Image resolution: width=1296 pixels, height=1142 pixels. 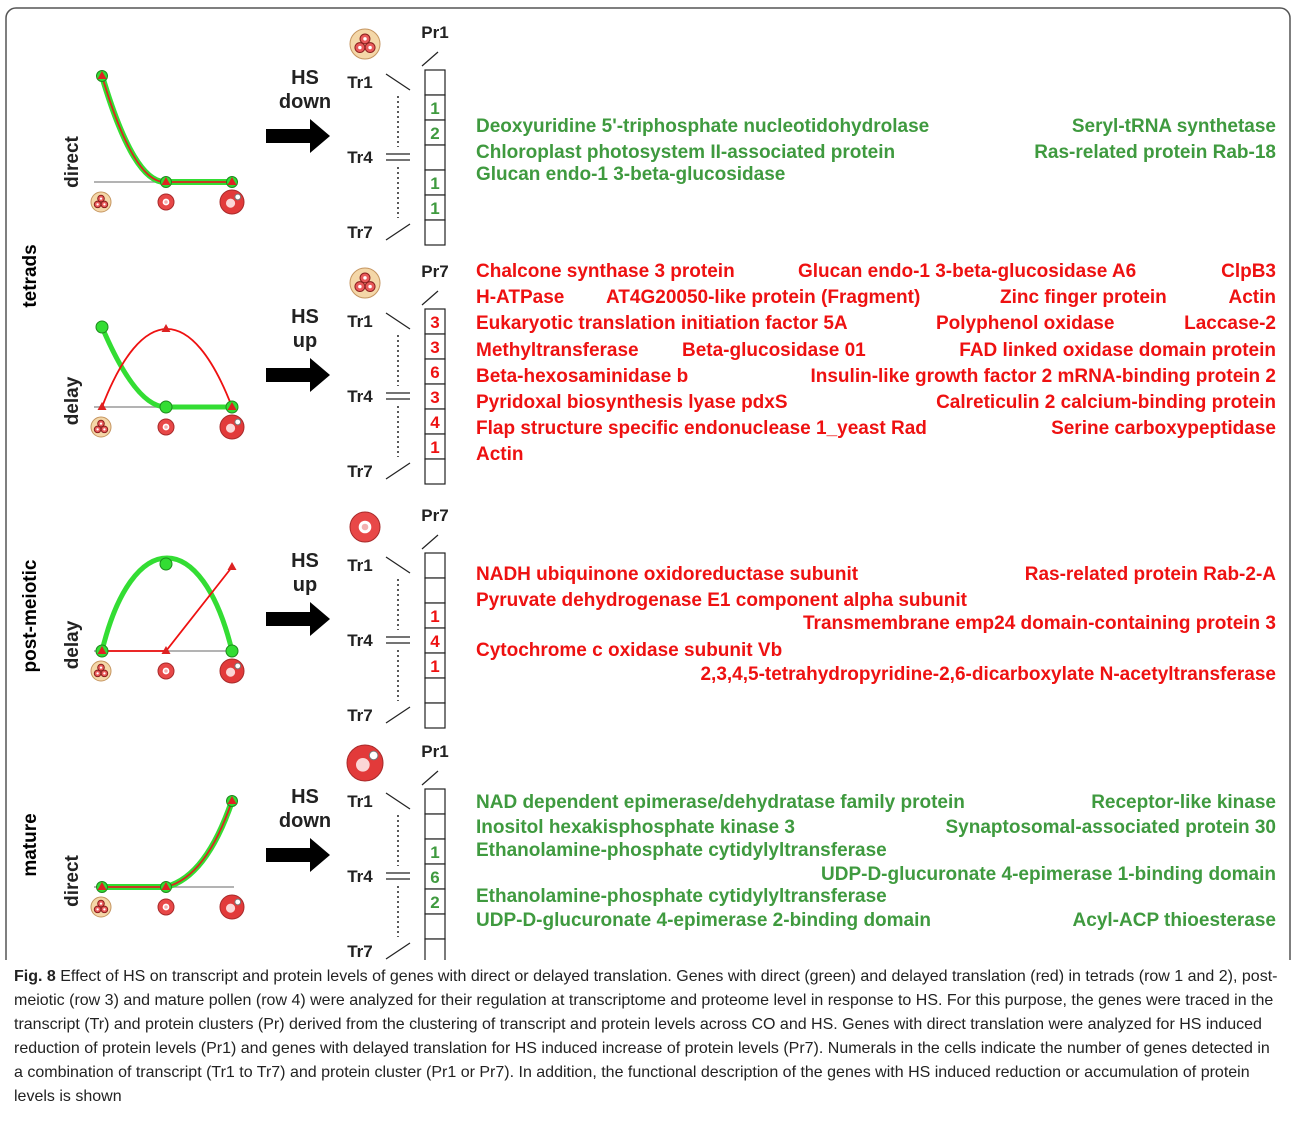 I want to click on gene-name: Calreticulin 2 calcium-binding protein, so click(x=1106, y=402).